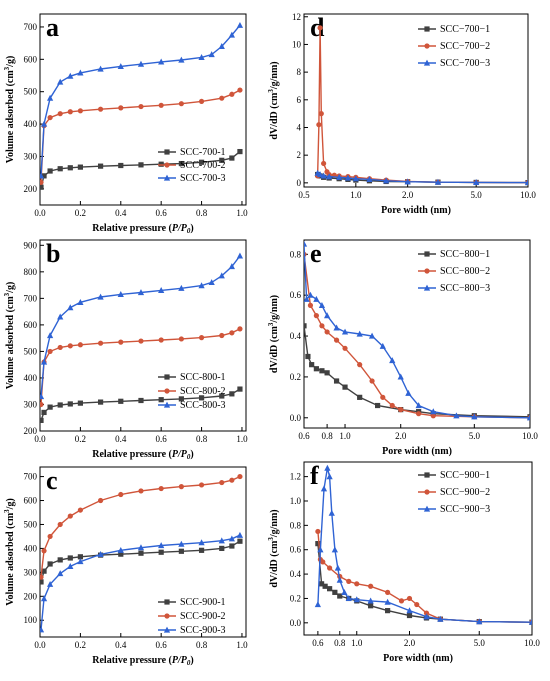 The width and height of the screenshot is (550, 681). What do you see at coordinates (454, 46) in the screenshot?
I see `legend: SCC−700−1 SCC−700−2 SCC−700−3` at bounding box center [454, 46].